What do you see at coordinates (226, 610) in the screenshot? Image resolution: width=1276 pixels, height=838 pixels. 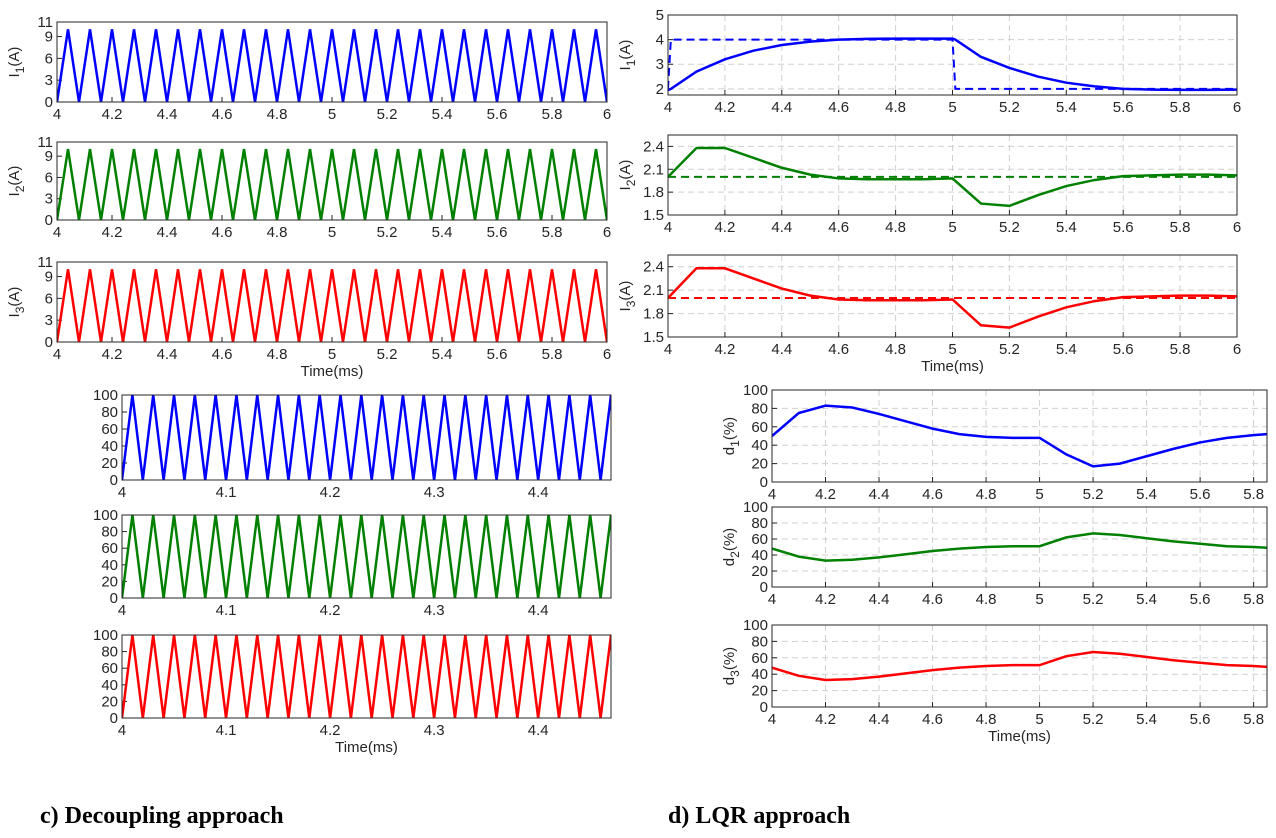 I see `x-tick-label: 4.1` at bounding box center [226, 610].